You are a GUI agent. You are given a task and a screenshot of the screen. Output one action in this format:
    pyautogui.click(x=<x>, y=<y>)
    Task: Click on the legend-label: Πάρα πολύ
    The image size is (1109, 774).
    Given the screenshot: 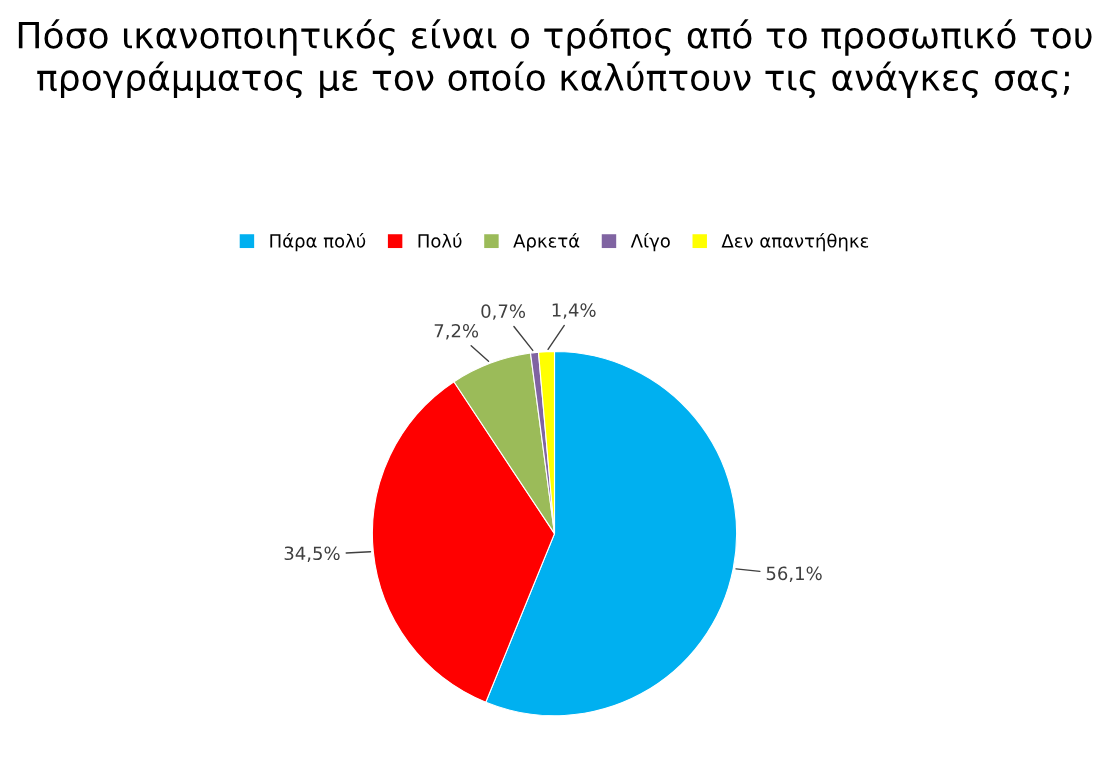 What is the action you would take?
    pyautogui.click(x=318, y=242)
    